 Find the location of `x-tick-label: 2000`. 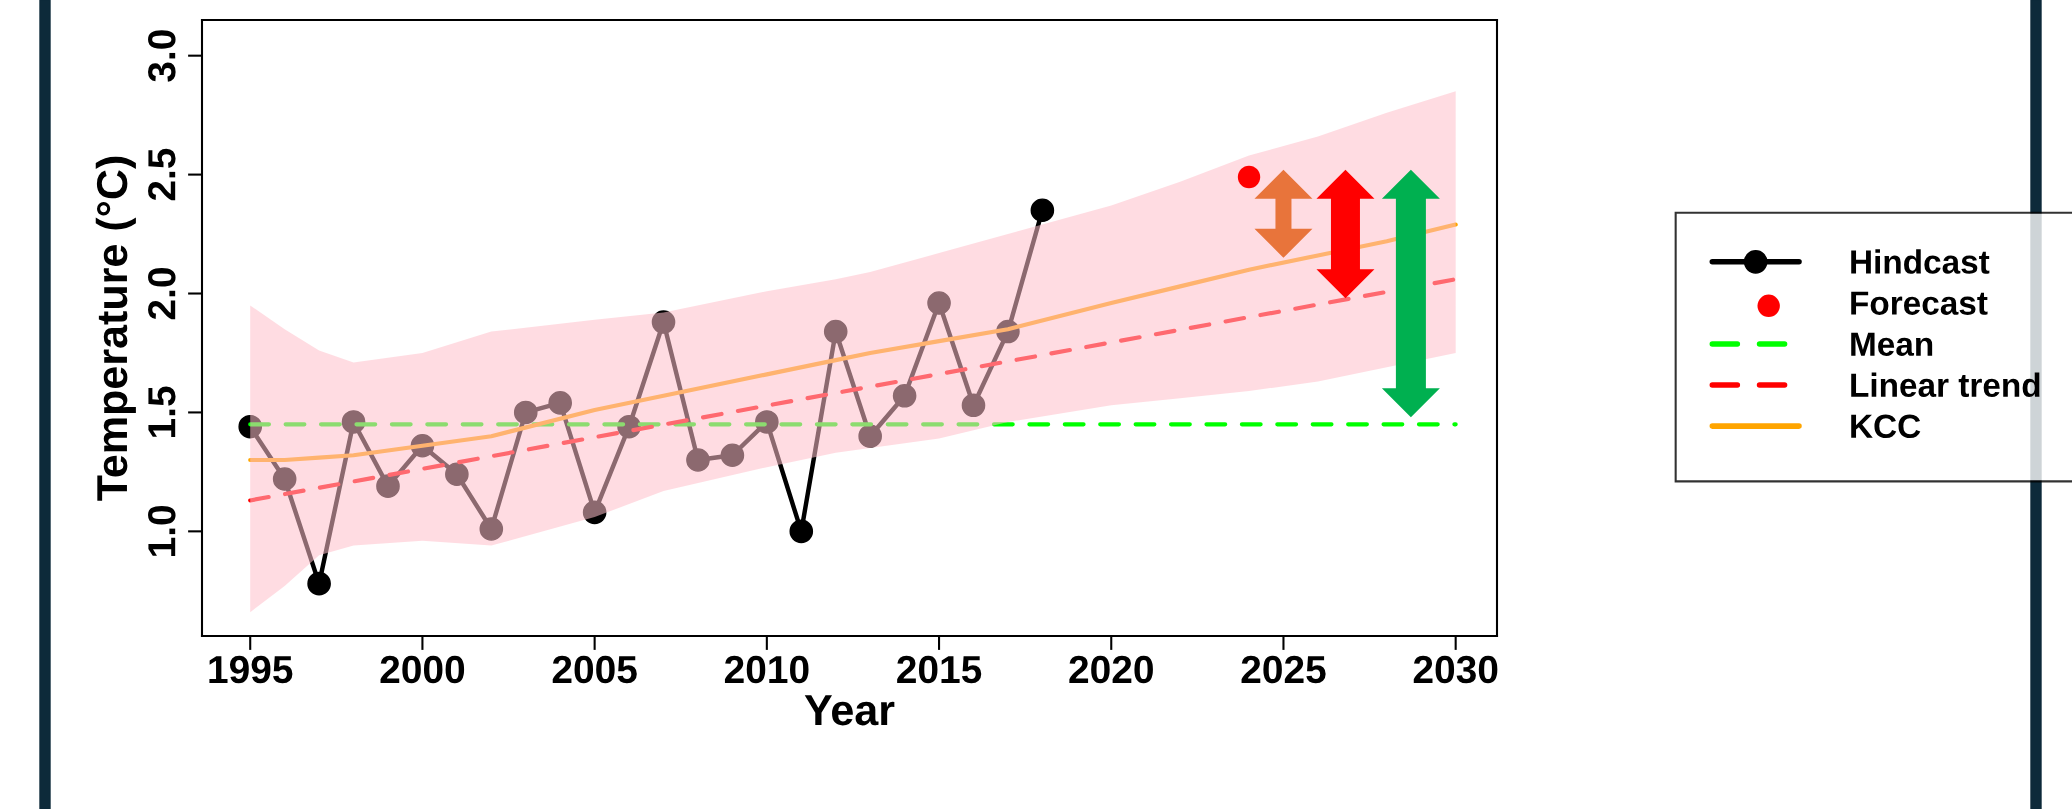

x-tick-label: 2000 is located at coordinates (422, 669).